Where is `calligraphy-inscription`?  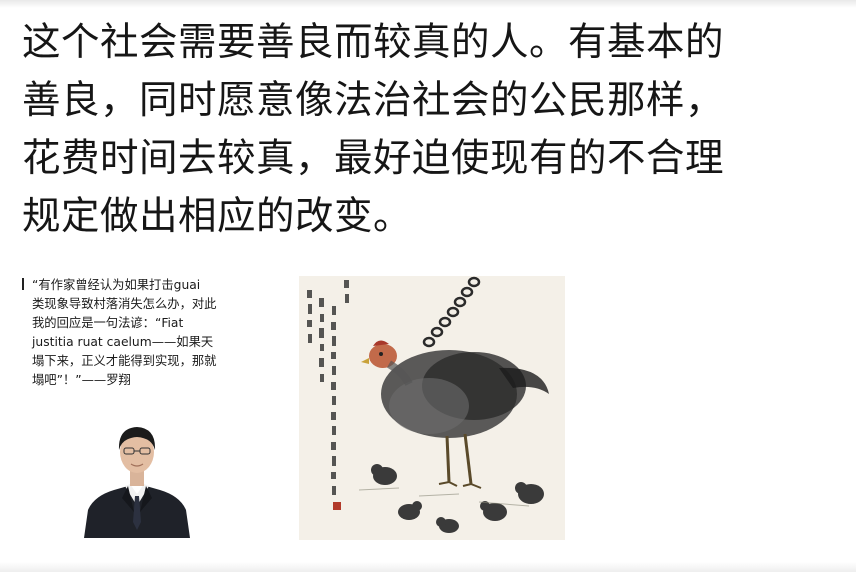
calligraphy-inscription is located at coordinates (328, 387).